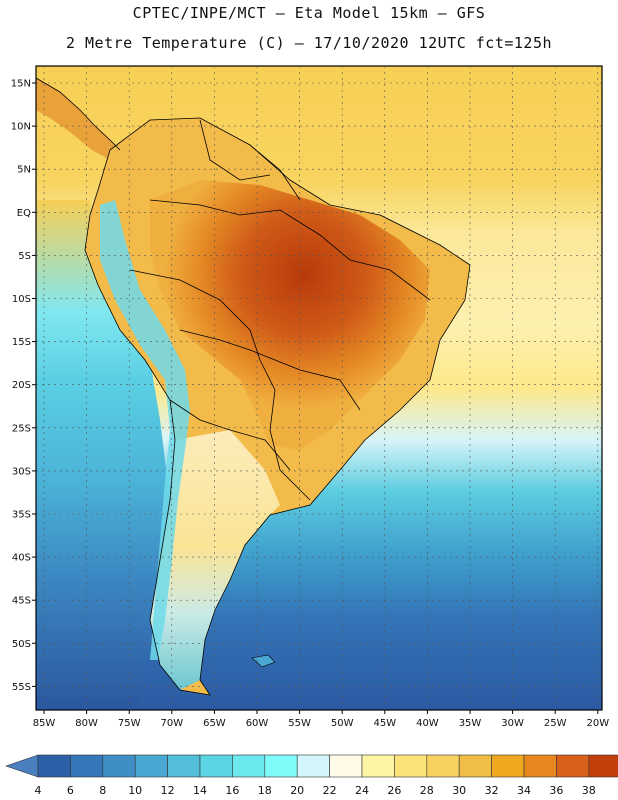  What do you see at coordinates (171, 723) in the screenshot?
I see `lon-label: 70W` at bounding box center [171, 723].